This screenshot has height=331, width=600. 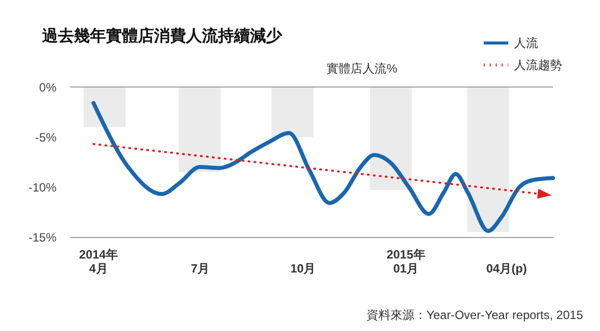 I want to click on legend-label: 人流趨勢, so click(x=538, y=65).